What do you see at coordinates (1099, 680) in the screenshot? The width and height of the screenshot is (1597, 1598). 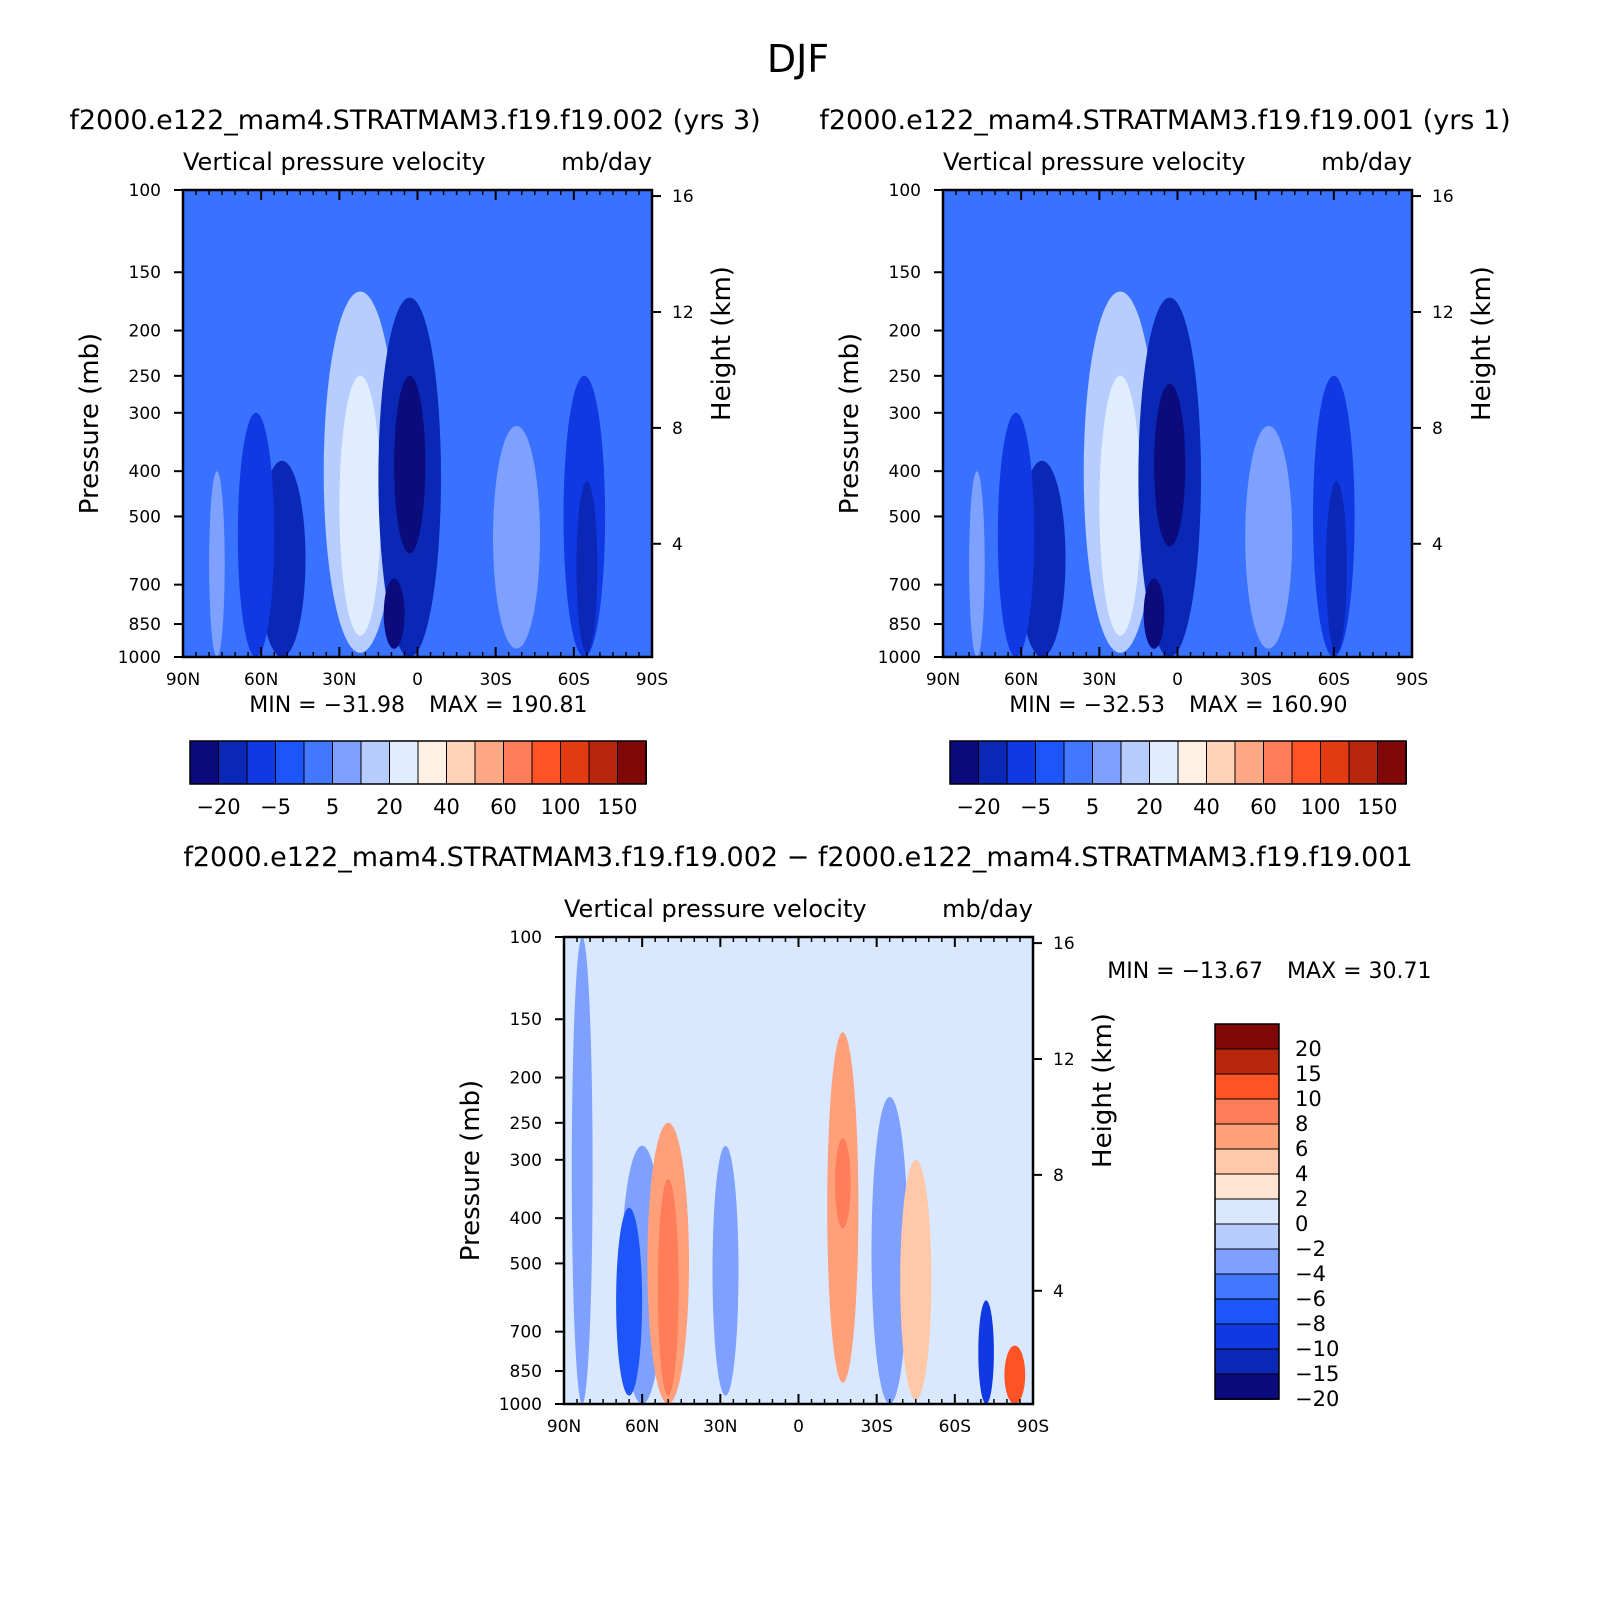 I see `x-tick-label: 30N` at bounding box center [1099, 680].